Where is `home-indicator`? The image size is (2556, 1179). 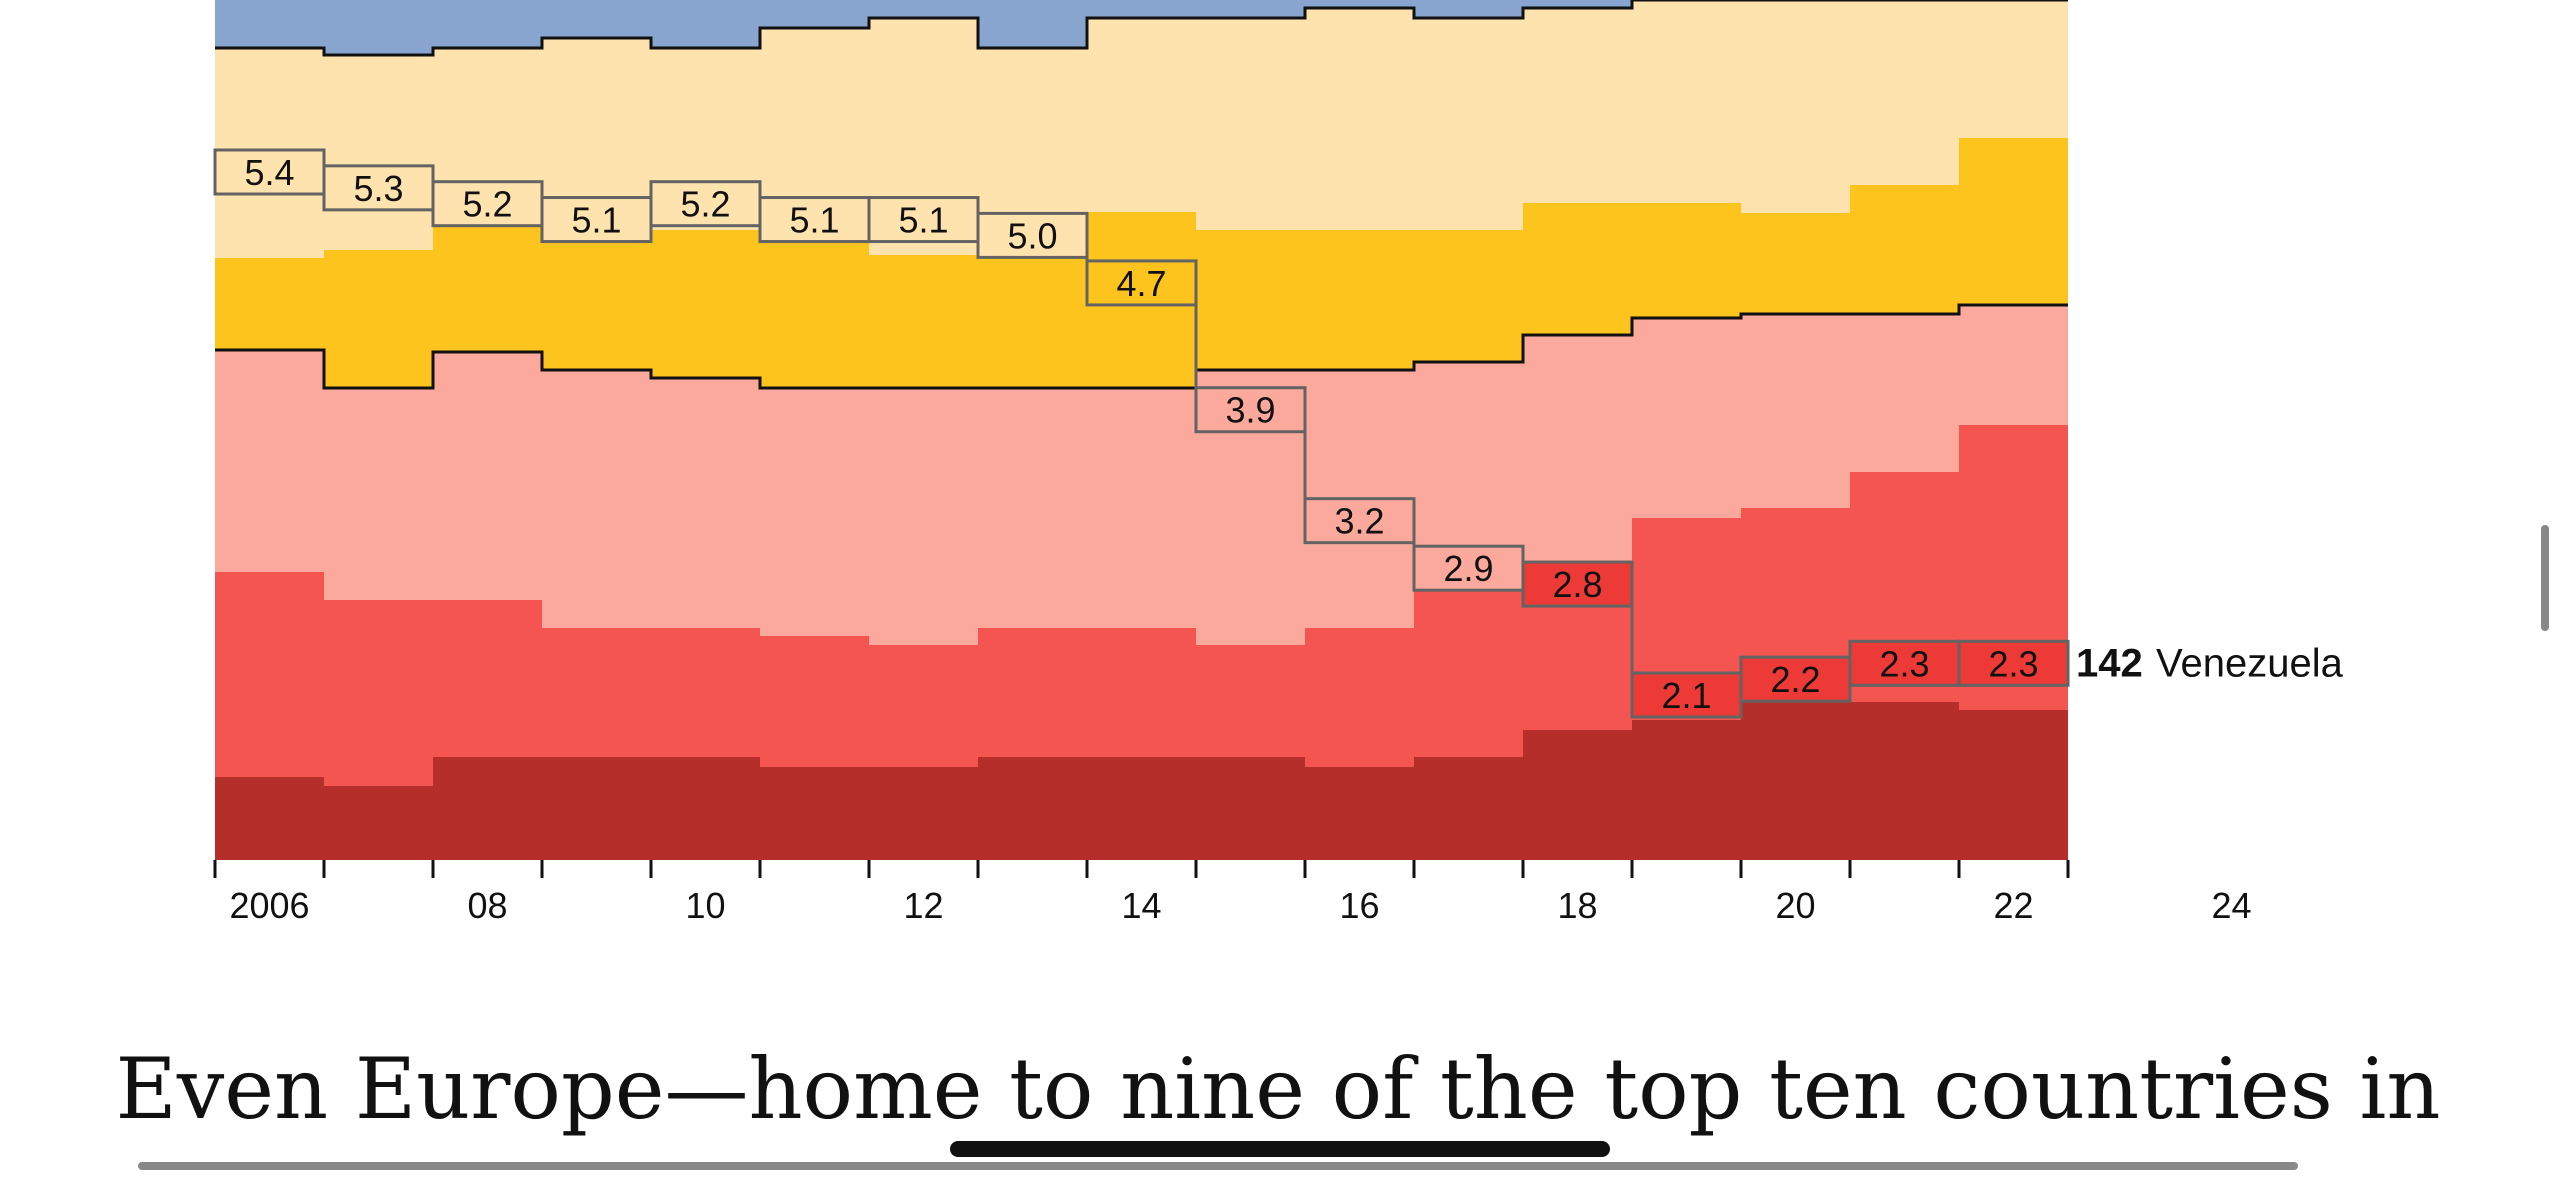
home-indicator is located at coordinates (1280, 1149).